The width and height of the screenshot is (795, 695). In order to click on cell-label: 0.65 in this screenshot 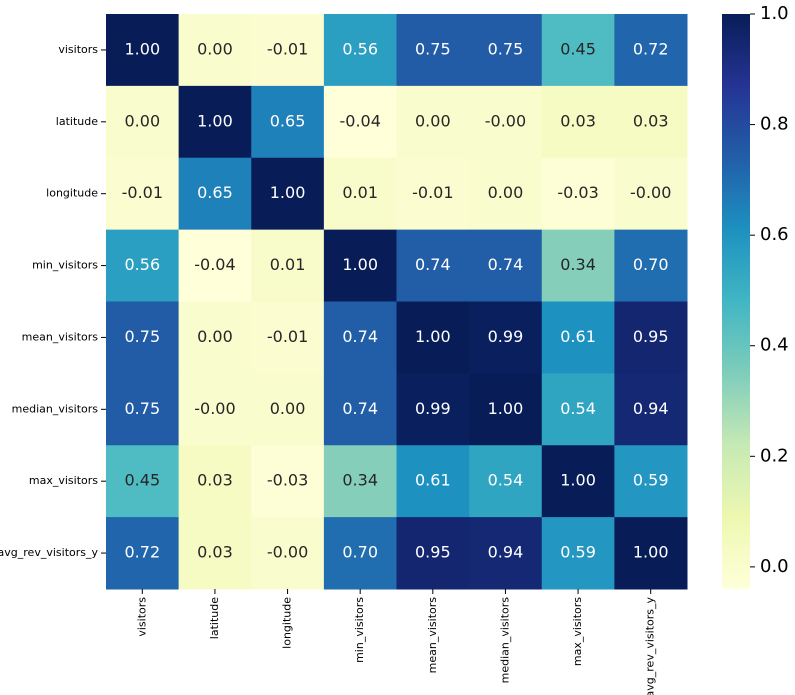, I will do `click(215, 192)`.